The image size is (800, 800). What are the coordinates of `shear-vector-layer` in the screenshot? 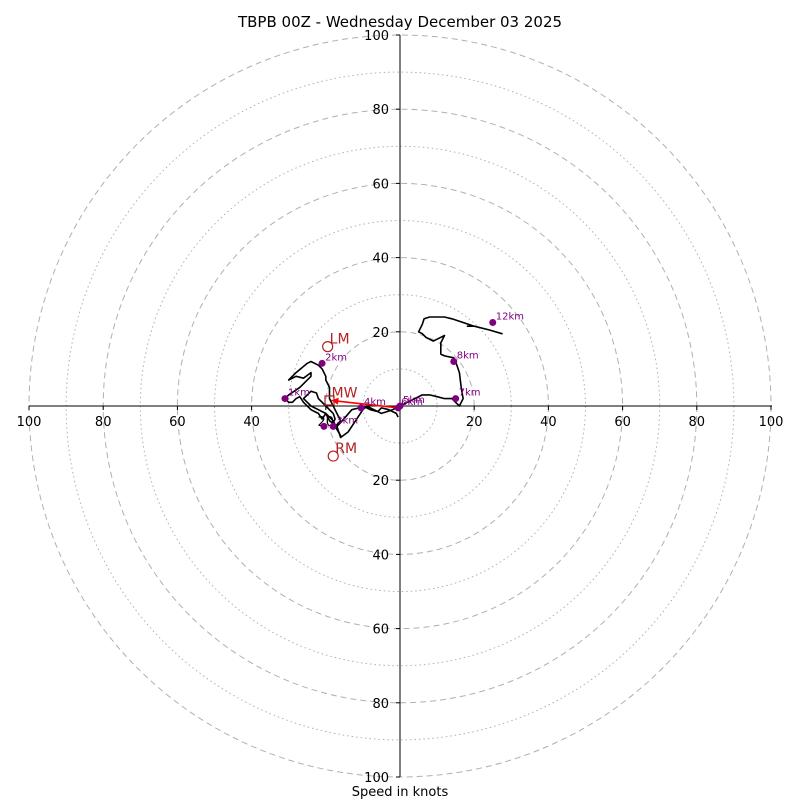 It's located at (365, 403).